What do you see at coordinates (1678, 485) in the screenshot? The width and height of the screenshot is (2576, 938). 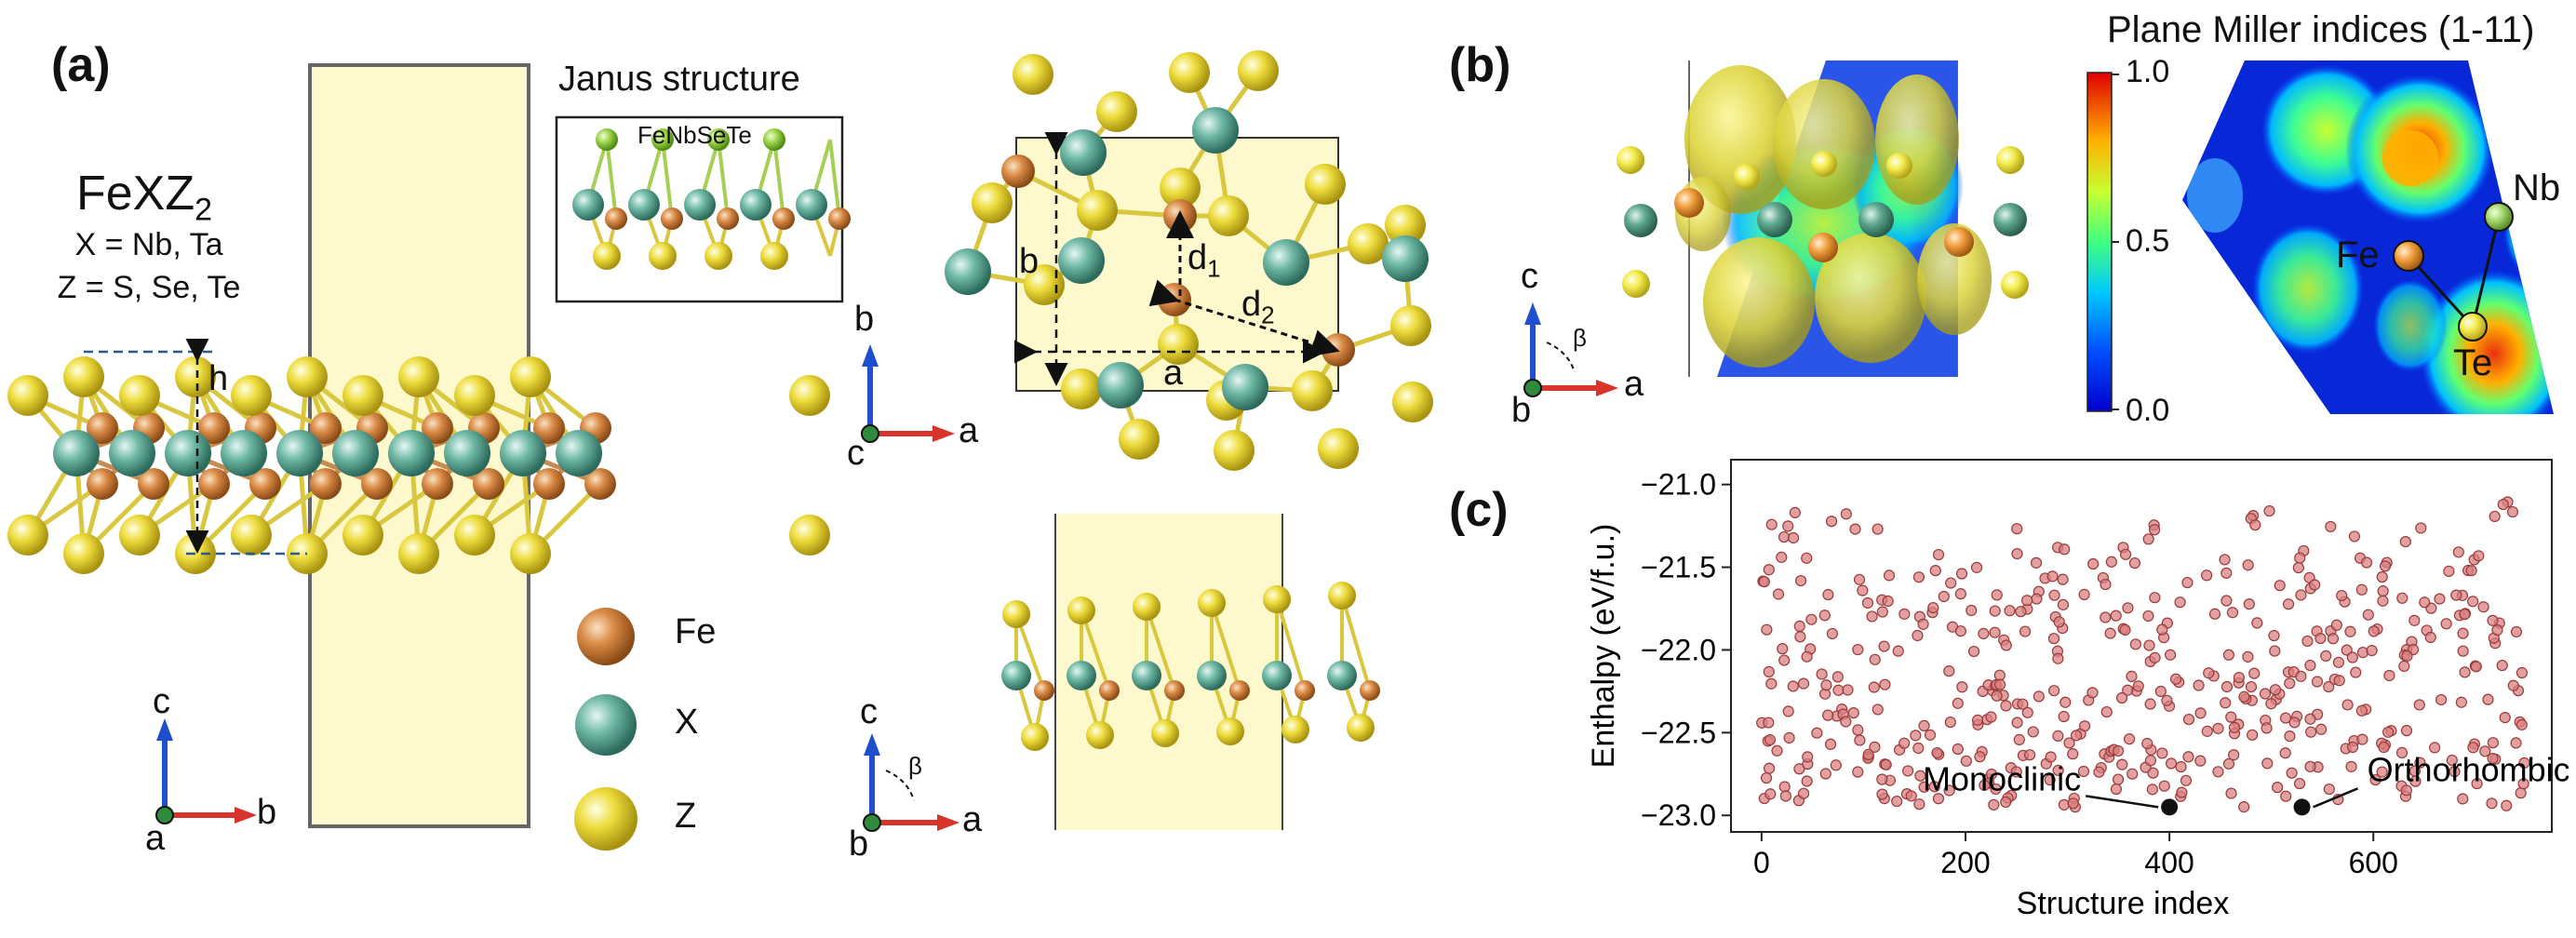 I see `y-tick-label: −21.0` at bounding box center [1678, 485].